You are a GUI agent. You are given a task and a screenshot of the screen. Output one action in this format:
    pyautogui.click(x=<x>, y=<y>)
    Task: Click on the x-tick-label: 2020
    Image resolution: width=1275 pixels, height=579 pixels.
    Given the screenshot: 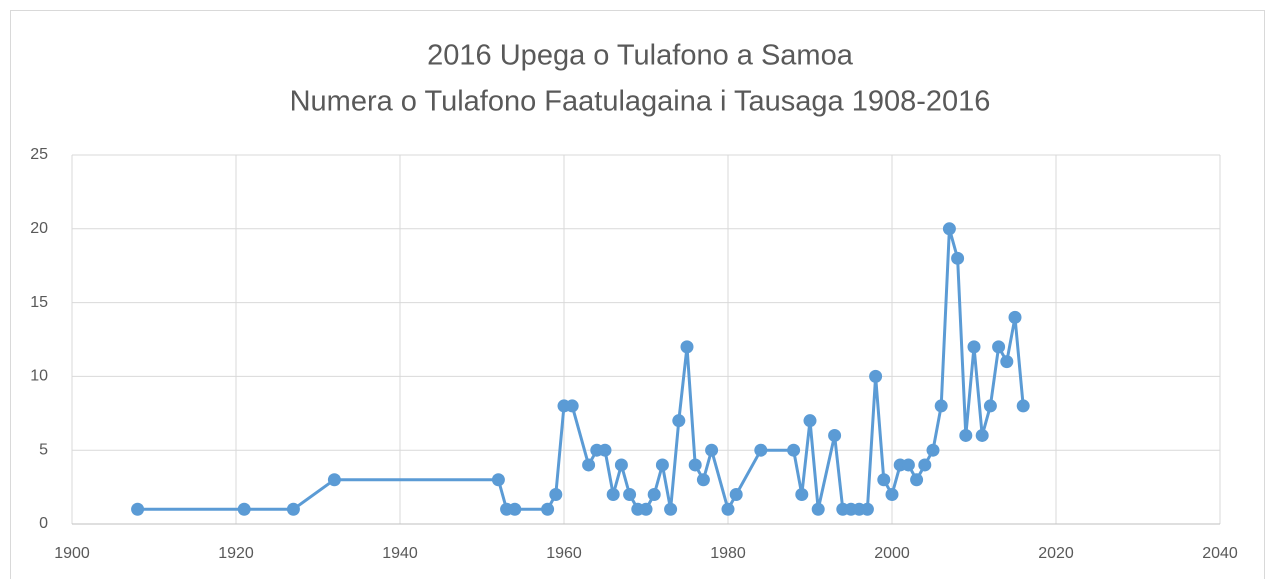 What is the action you would take?
    pyautogui.click(x=1056, y=553)
    